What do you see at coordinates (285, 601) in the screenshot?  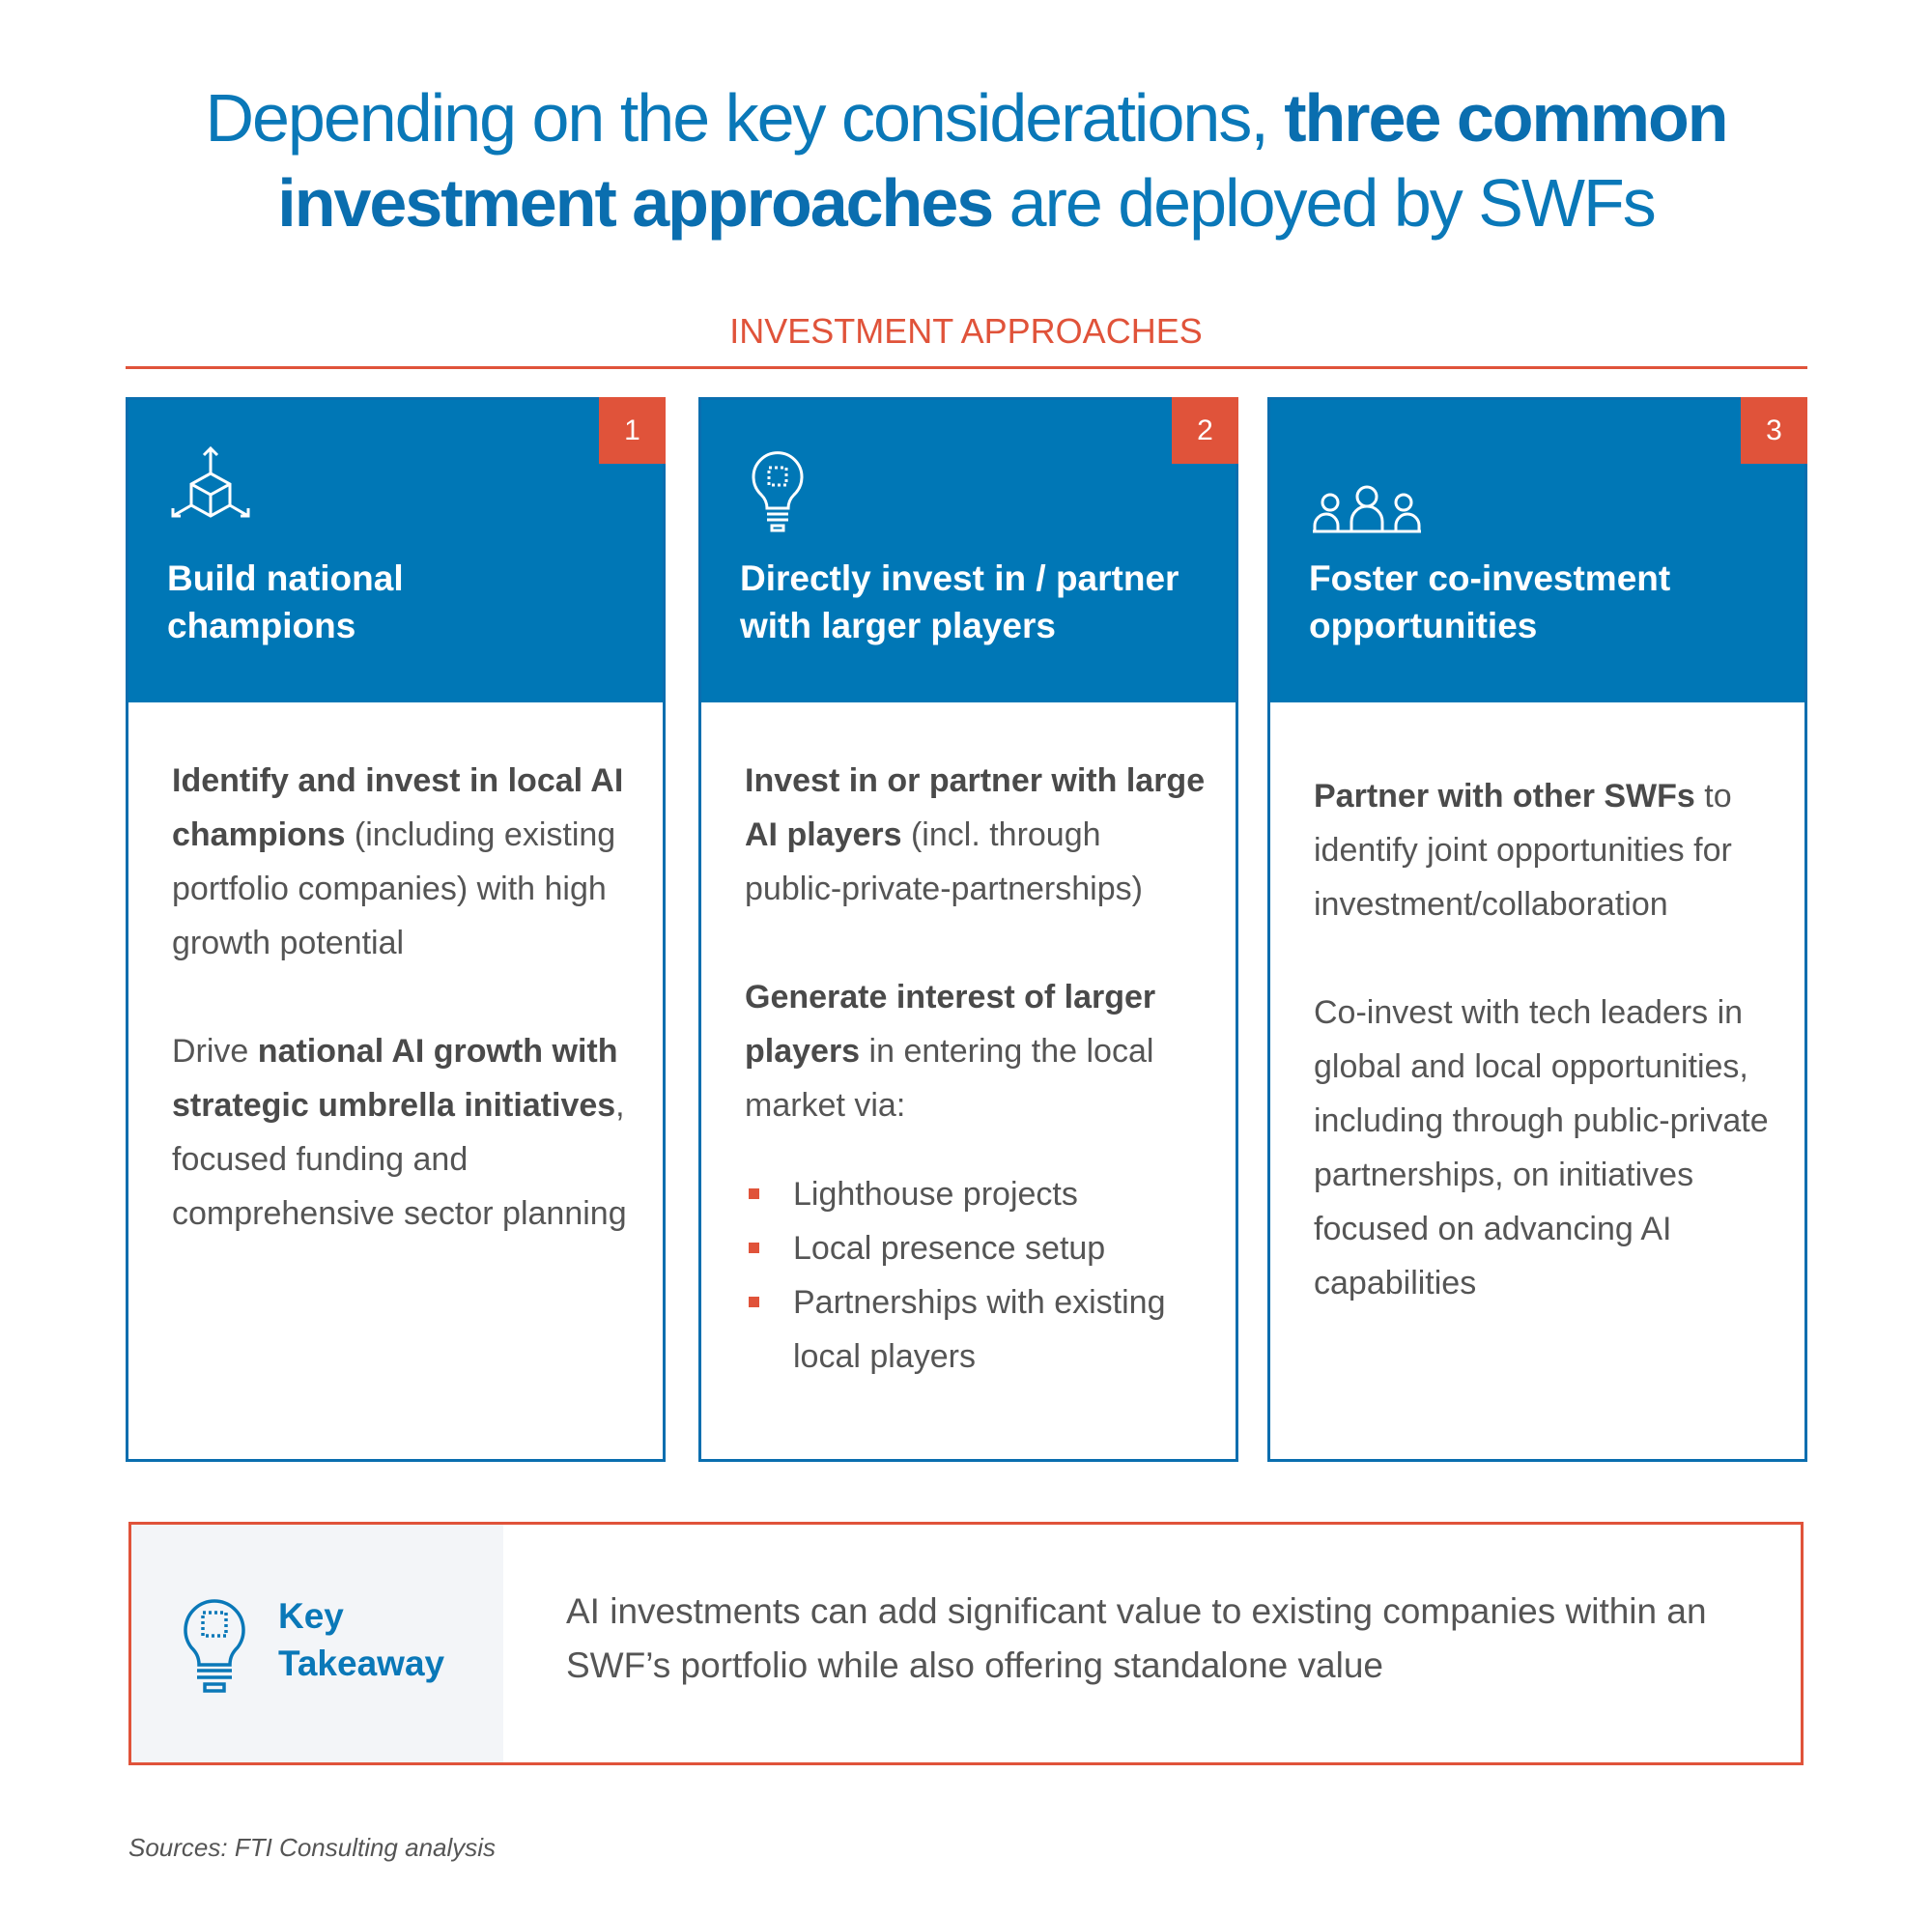 I see `card-title: Build national champions` at bounding box center [285, 601].